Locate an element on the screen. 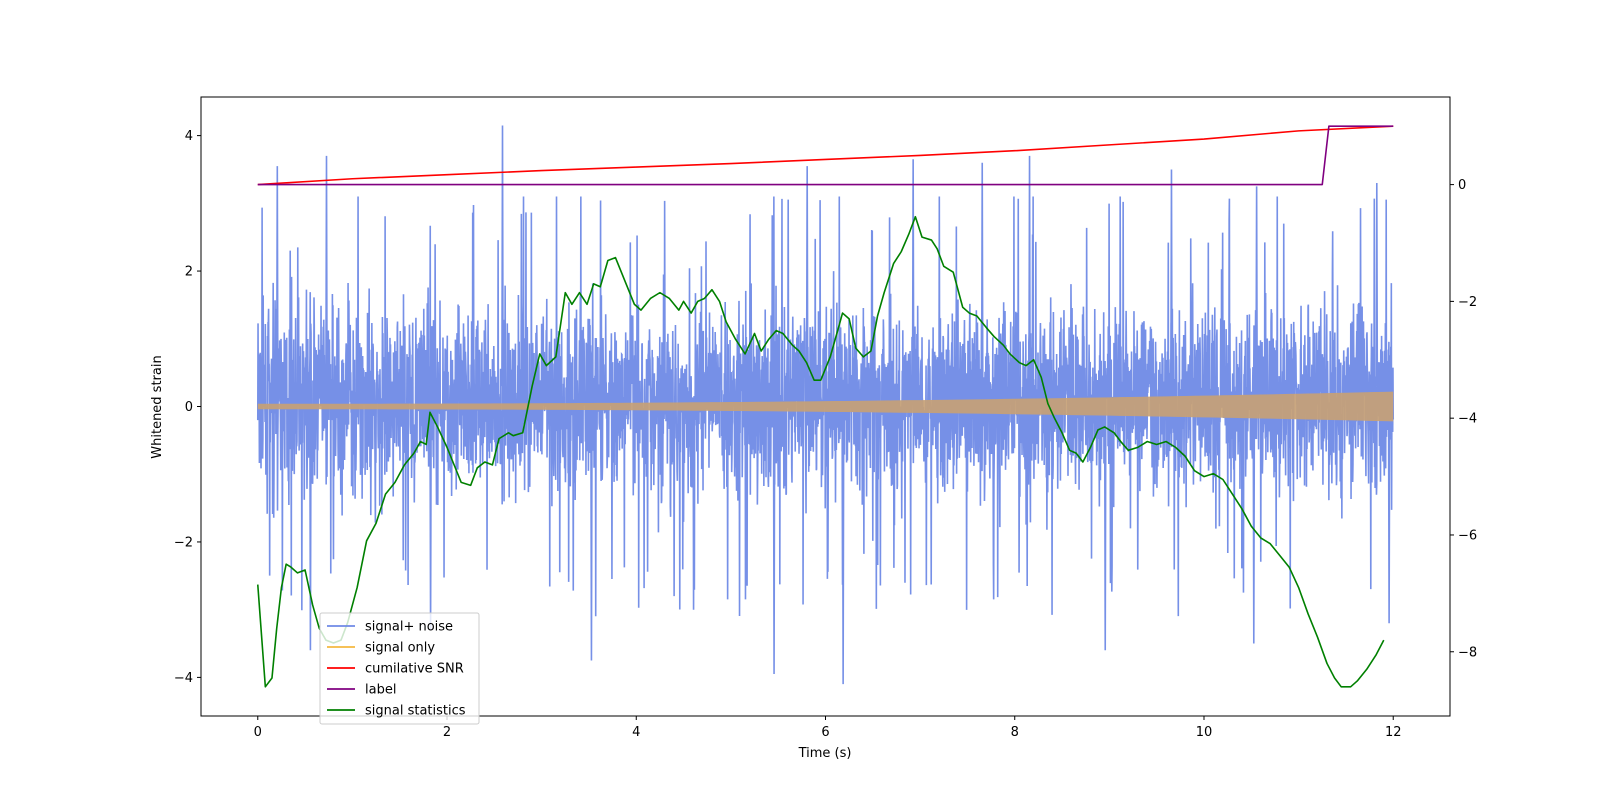 This screenshot has width=1600, height=800. series-cumilative-snr is located at coordinates (825, 155).